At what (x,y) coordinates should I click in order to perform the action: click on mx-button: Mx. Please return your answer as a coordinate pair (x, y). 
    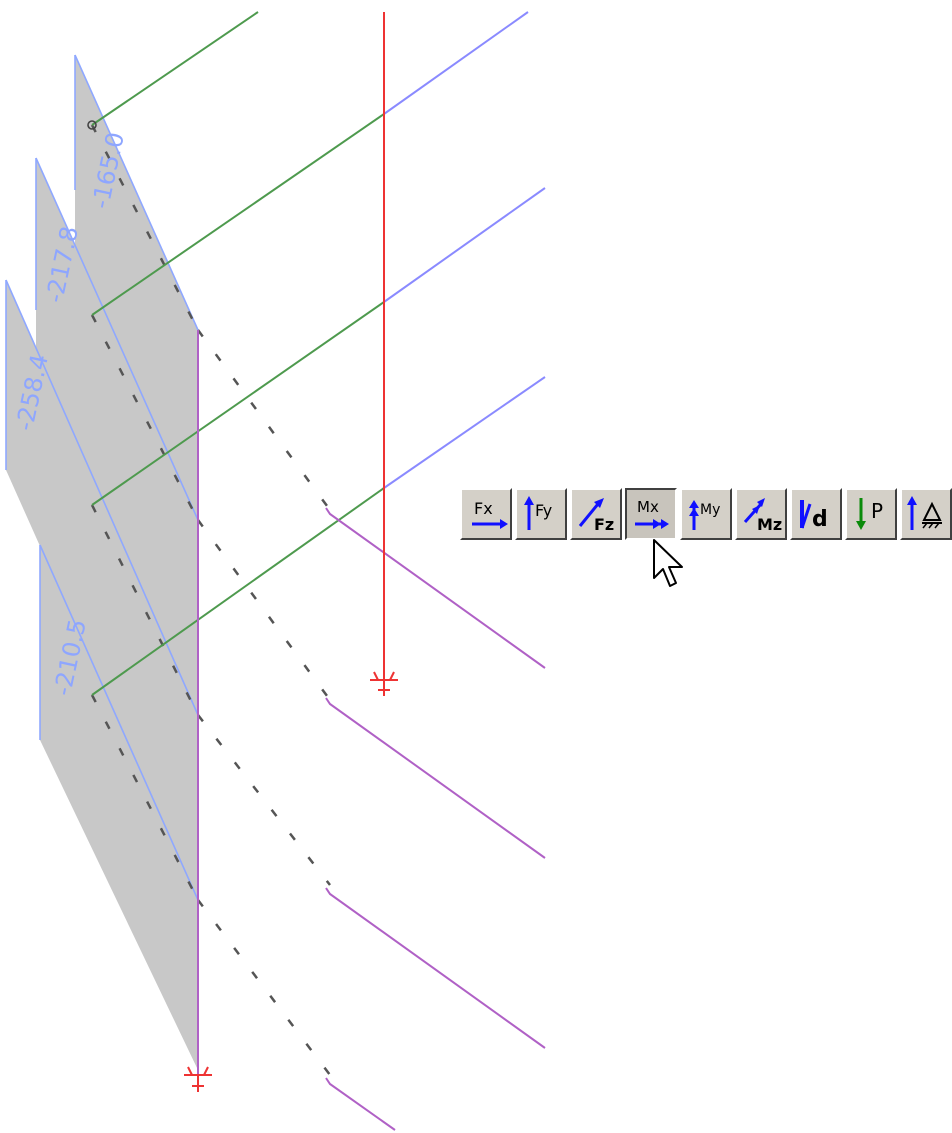
    Looking at the image, I should click on (651, 514).